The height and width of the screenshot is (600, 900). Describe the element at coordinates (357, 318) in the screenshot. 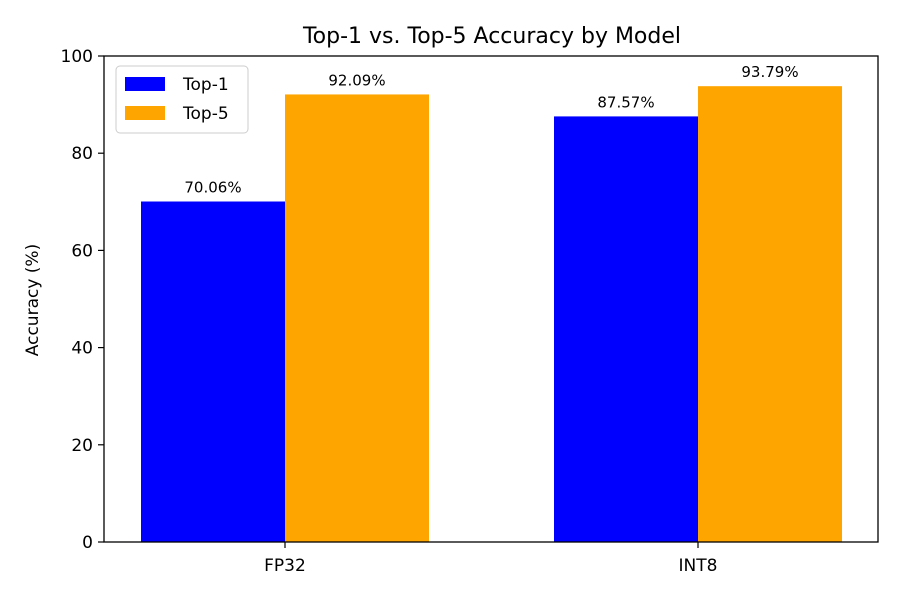

I see `bar-top-5-fp32` at that location.